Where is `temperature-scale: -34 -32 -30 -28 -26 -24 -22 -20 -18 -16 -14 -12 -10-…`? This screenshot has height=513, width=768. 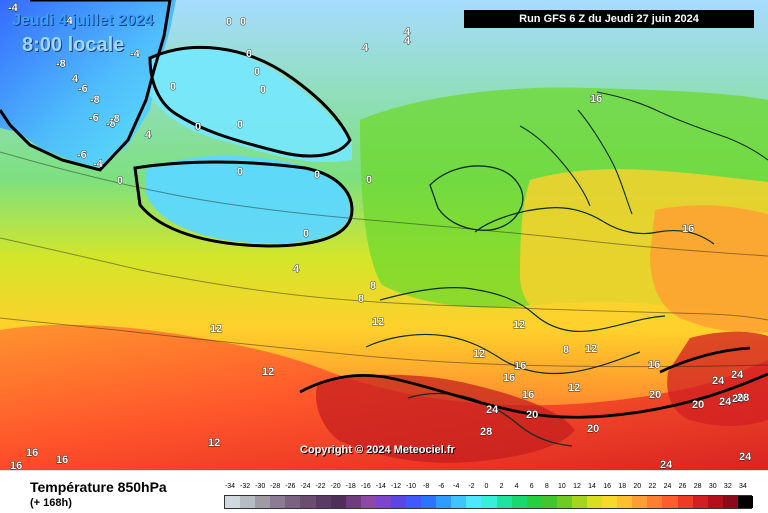 temperature-scale: -34 -32 -30 -28 -26 -24 -22 -20 -18 -16 -14 -12 -10-… is located at coordinates (488, 497).